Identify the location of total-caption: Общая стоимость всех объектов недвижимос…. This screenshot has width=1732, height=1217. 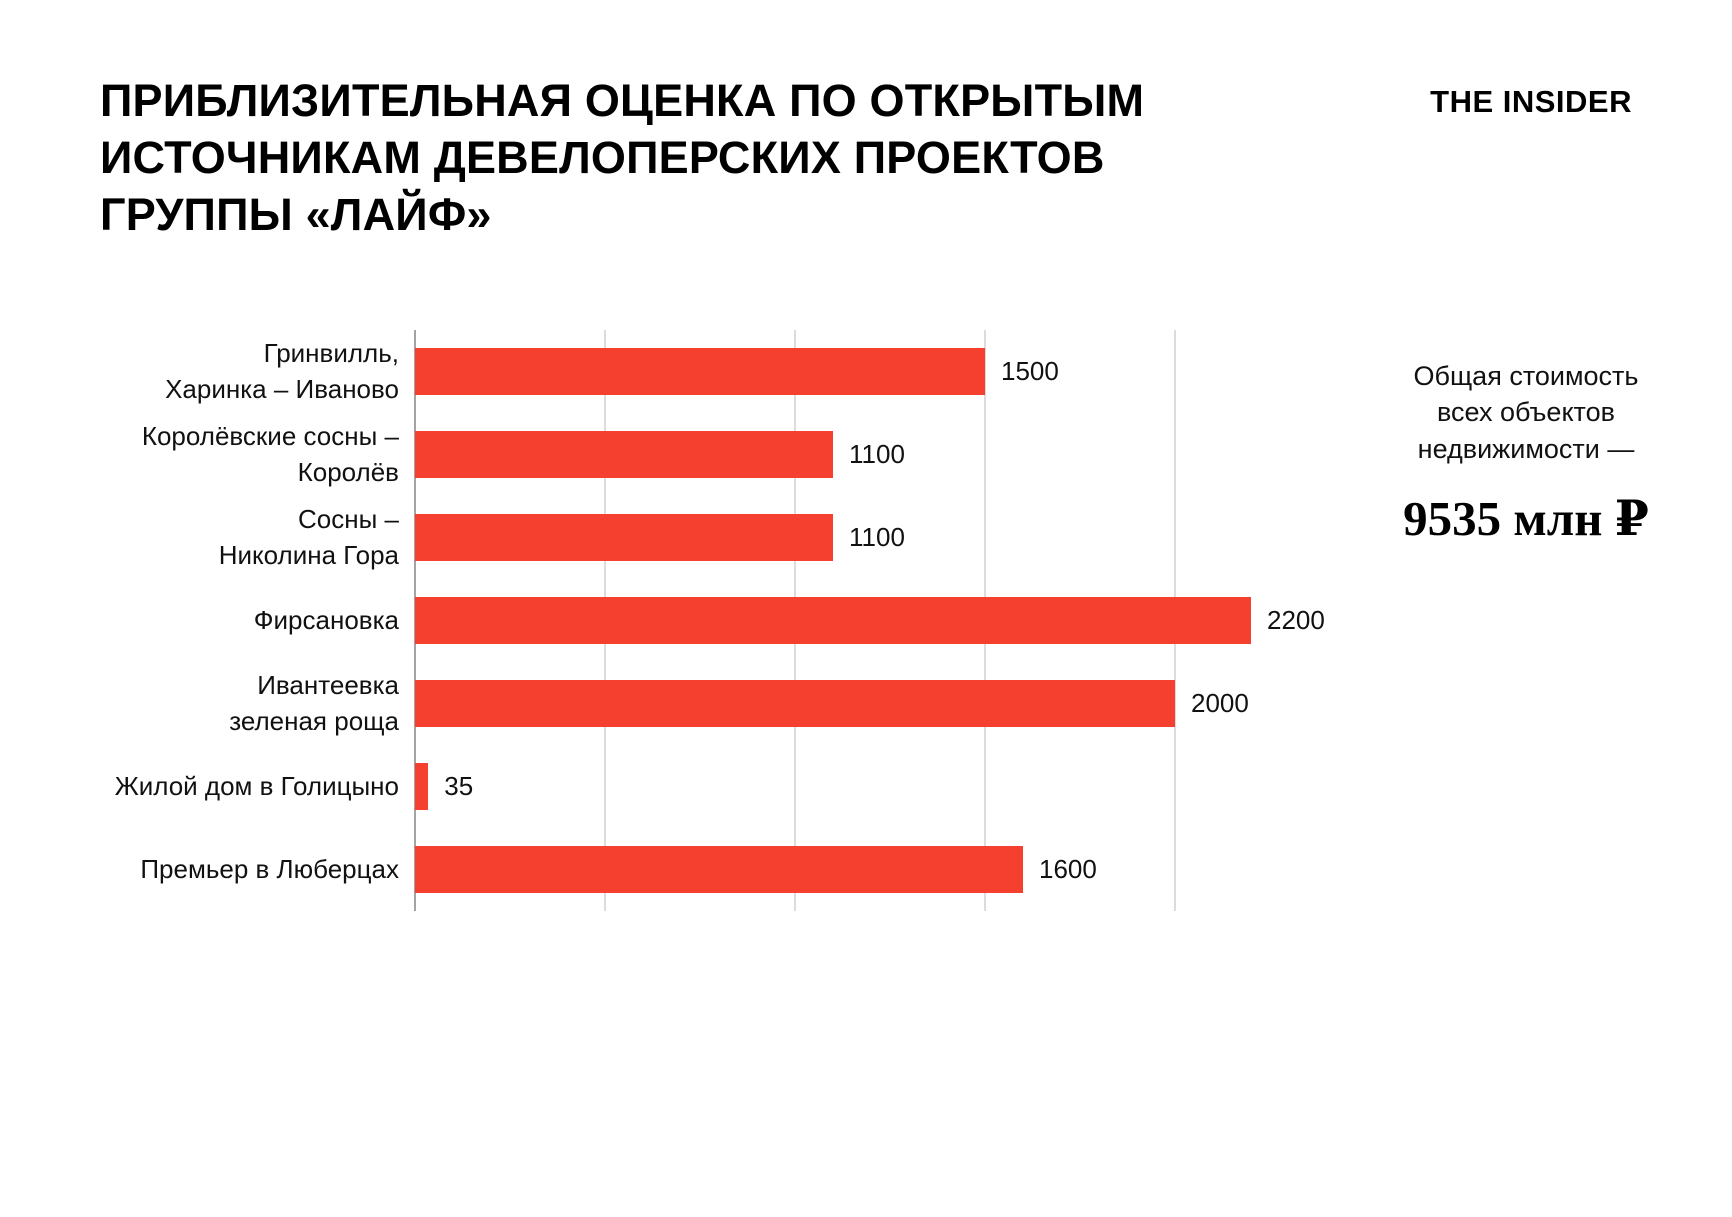
(1526, 412).